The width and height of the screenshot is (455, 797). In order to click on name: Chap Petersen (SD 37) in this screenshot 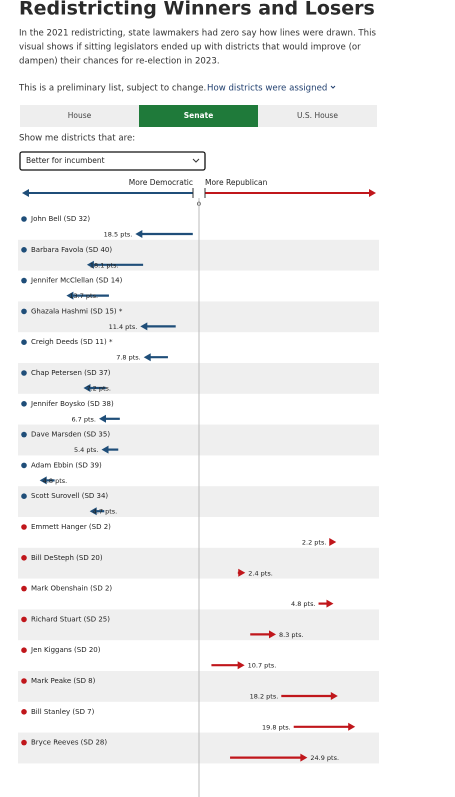, I will do `click(71, 373)`.